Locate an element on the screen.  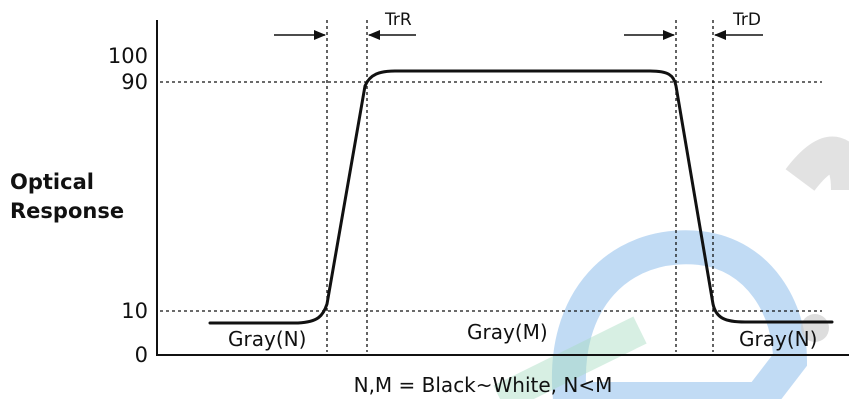
tick-10: 10 is located at coordinates (134, 311).